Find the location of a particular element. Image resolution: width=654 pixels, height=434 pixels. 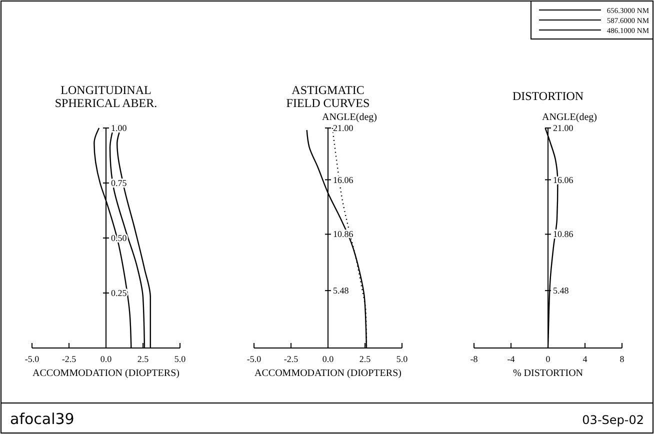

y-tick-label: 16.06 is located at coordinates (343, 179).